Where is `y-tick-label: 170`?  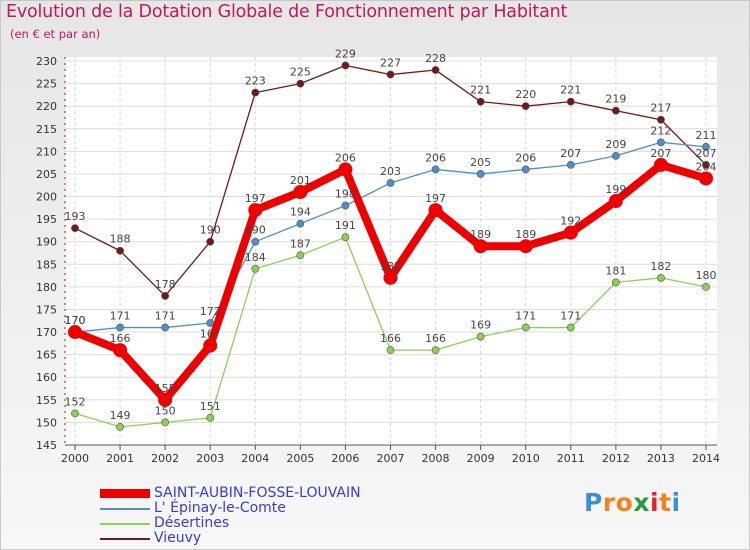
y-tick-label: 170 is located at coordinates (46, 332).